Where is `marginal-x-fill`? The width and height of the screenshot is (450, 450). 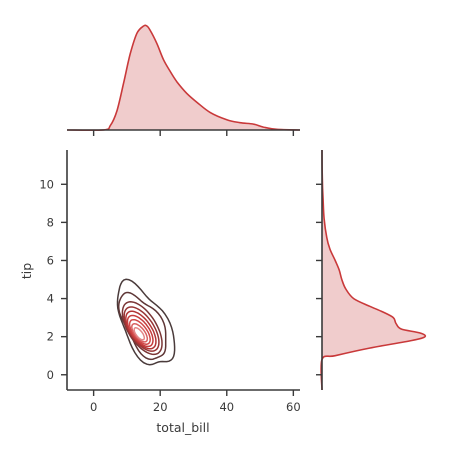
marginal-x-fill is located at coordinates (183, 78).